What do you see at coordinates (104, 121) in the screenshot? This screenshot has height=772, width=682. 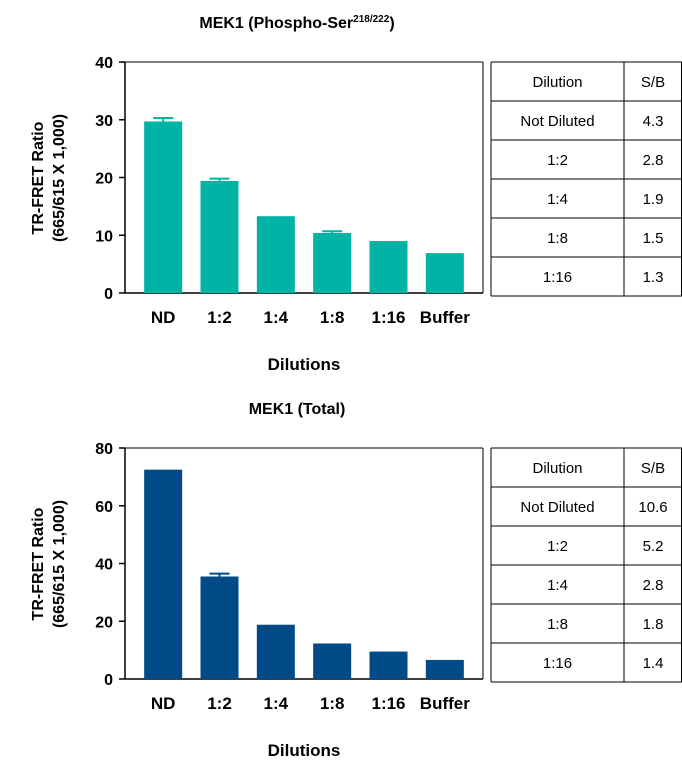 I see `y-tick-label: 30` at bounding box center [104, 121].